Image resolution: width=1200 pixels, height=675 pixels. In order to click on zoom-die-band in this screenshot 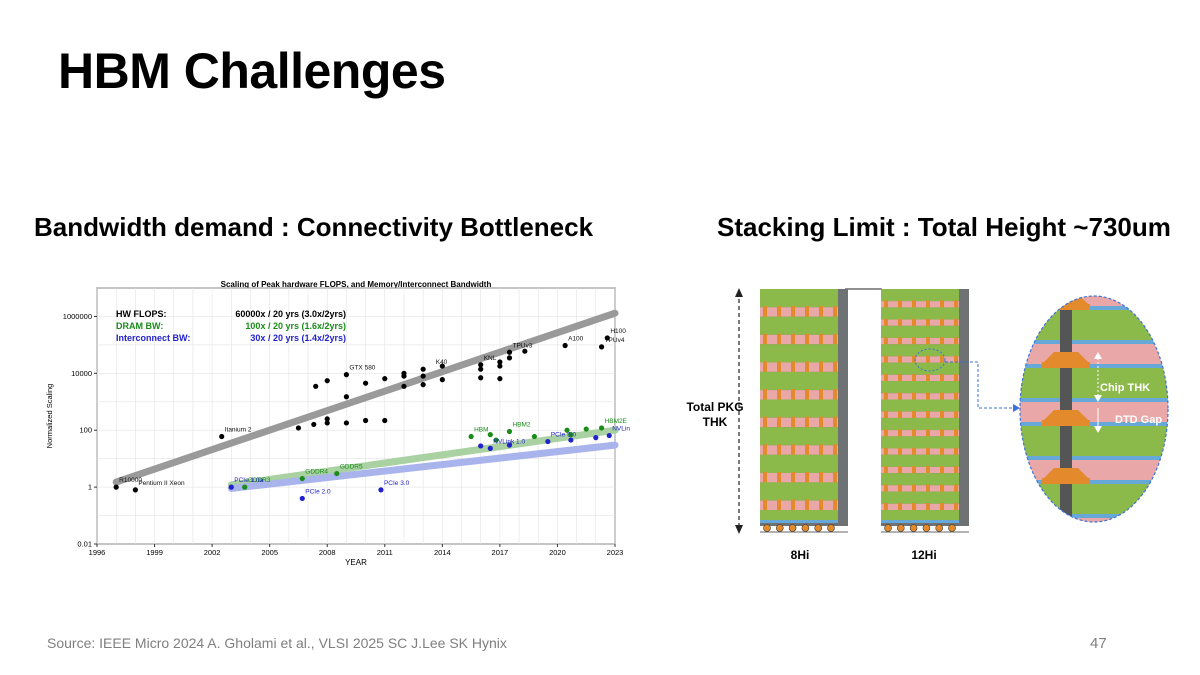, I will do `click(1094, 383)`.